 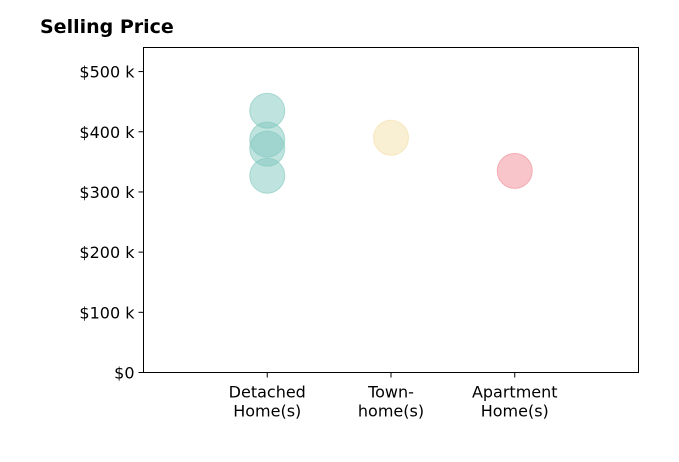 I want to click on x-tick-label: Town-home(s), so click(x=391, y=402).